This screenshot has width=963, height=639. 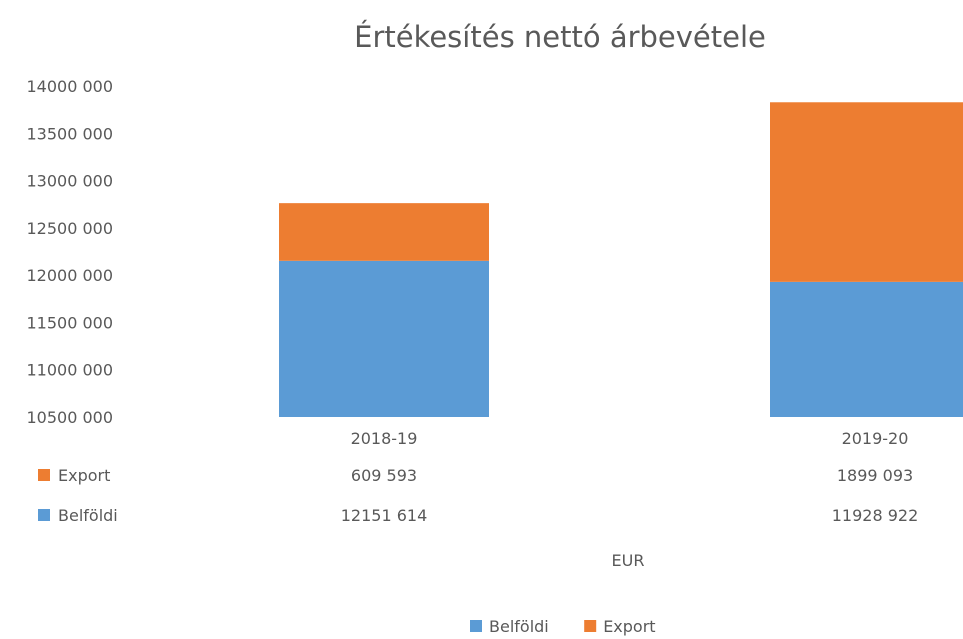 I want to click on x-axis-title: EUR, so click(x=628, y=560).